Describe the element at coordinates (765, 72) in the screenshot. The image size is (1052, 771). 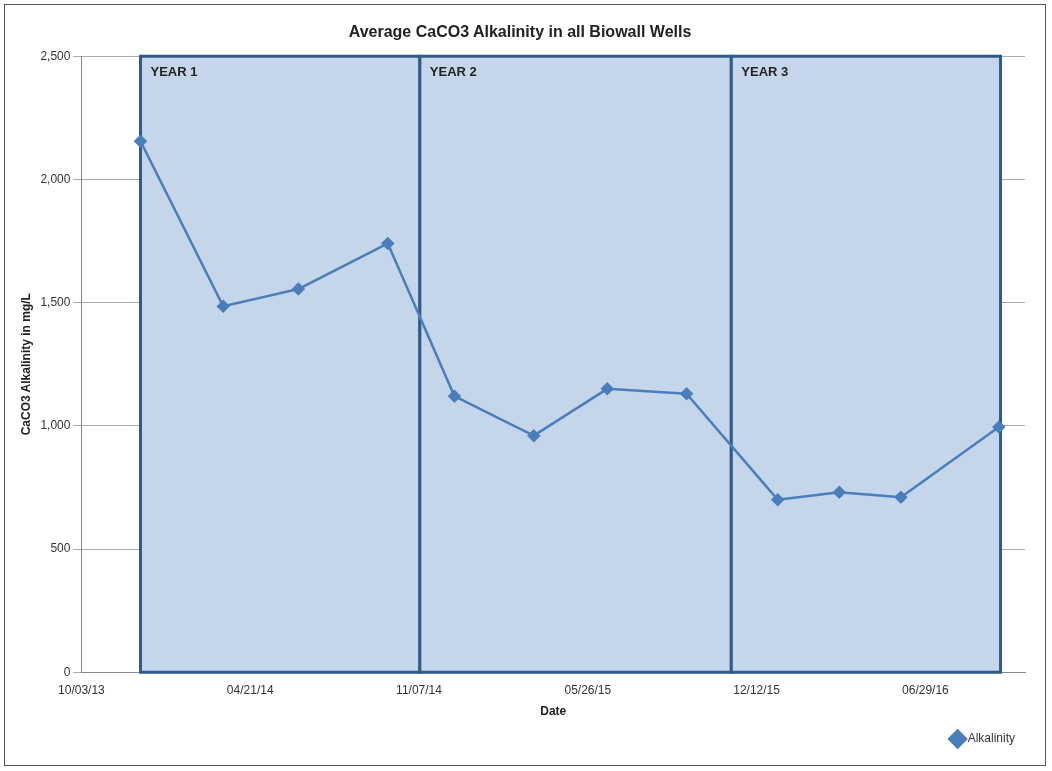
I see `band-label: YEAR 3` at that location.